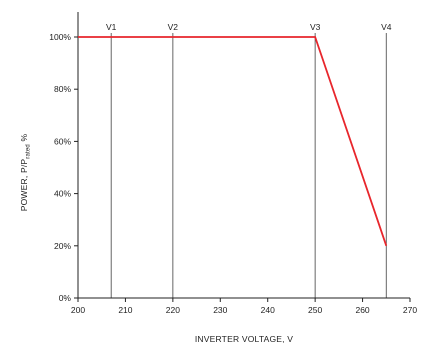 The height and width of the screenshot is (353, 434). I want to click on marker-label-v1: V1, so click(111, 27).